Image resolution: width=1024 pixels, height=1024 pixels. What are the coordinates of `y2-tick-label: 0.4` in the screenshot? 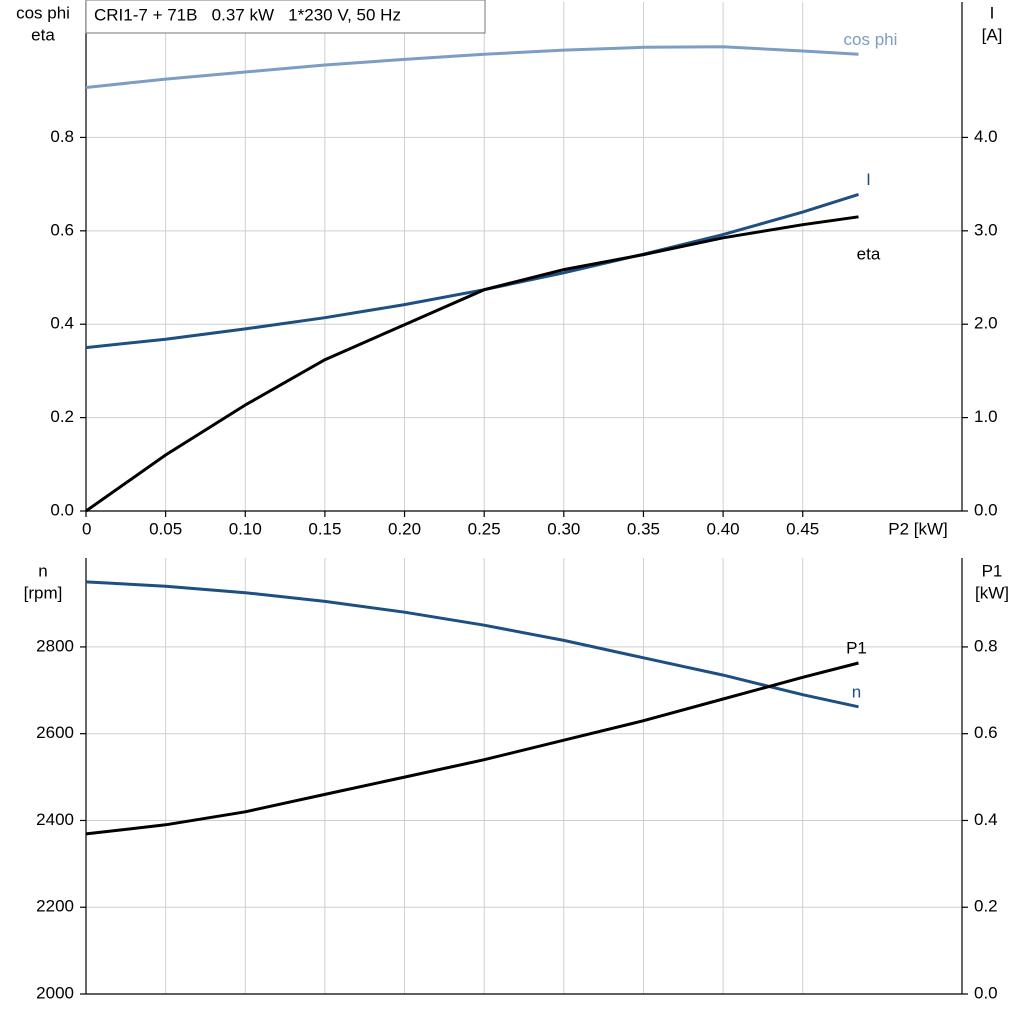 It's located at (986, 819).